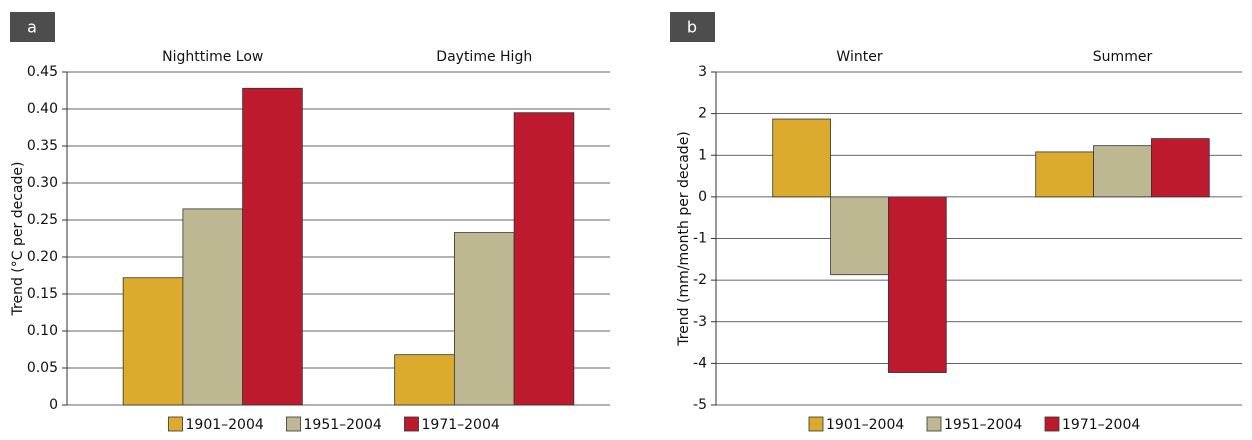  I want to click on category-label: Daytime High, so click(484, 57).